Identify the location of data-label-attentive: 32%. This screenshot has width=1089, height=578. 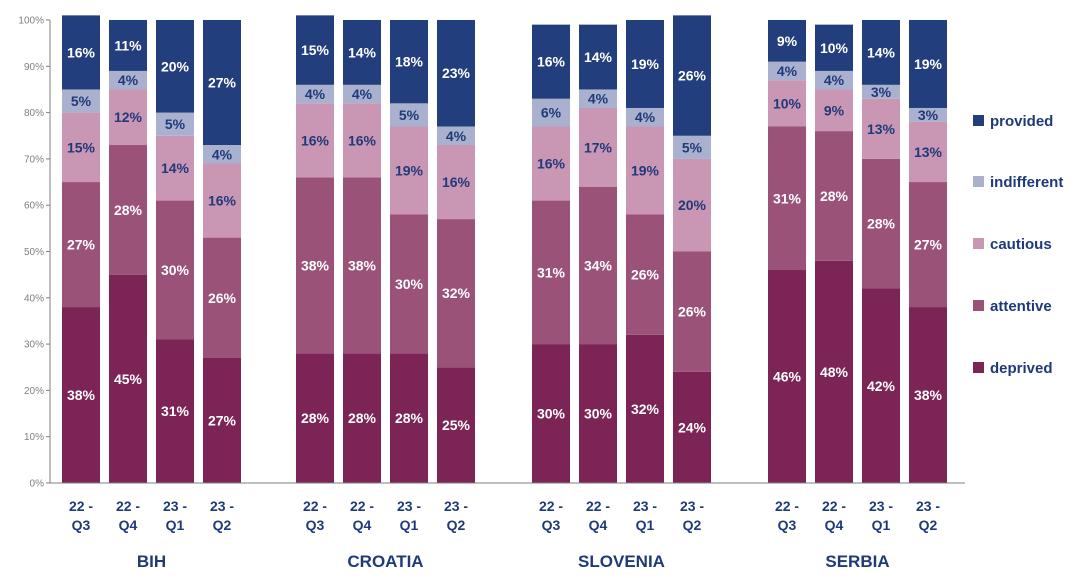
(456, 293).